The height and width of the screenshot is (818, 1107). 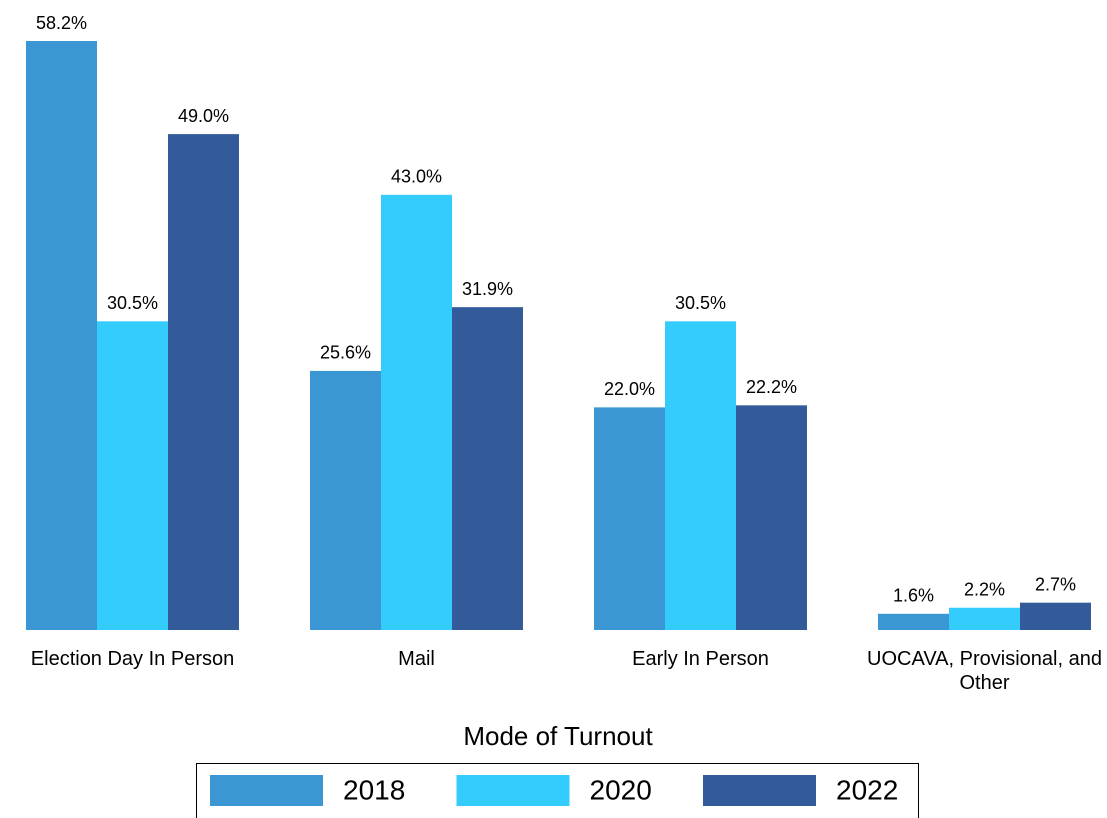 What do you see at coordinates (487, 289) in the screenshot?
I see `value-label: 31.9%` at bounding box center [487, 289].